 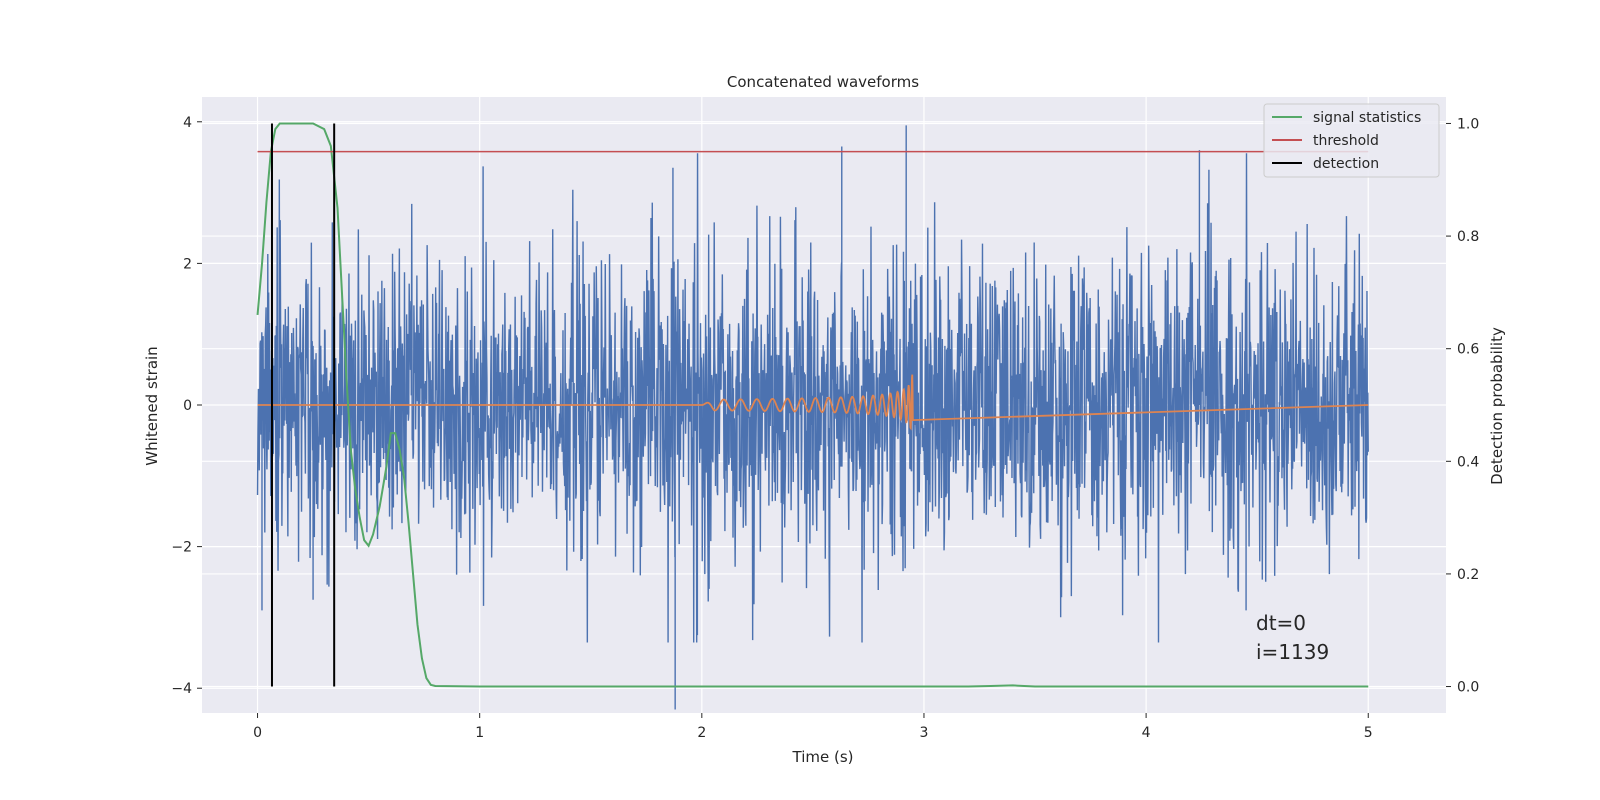 I want to click on legend-entry-detection: detection, so click(x=1325, y=164).